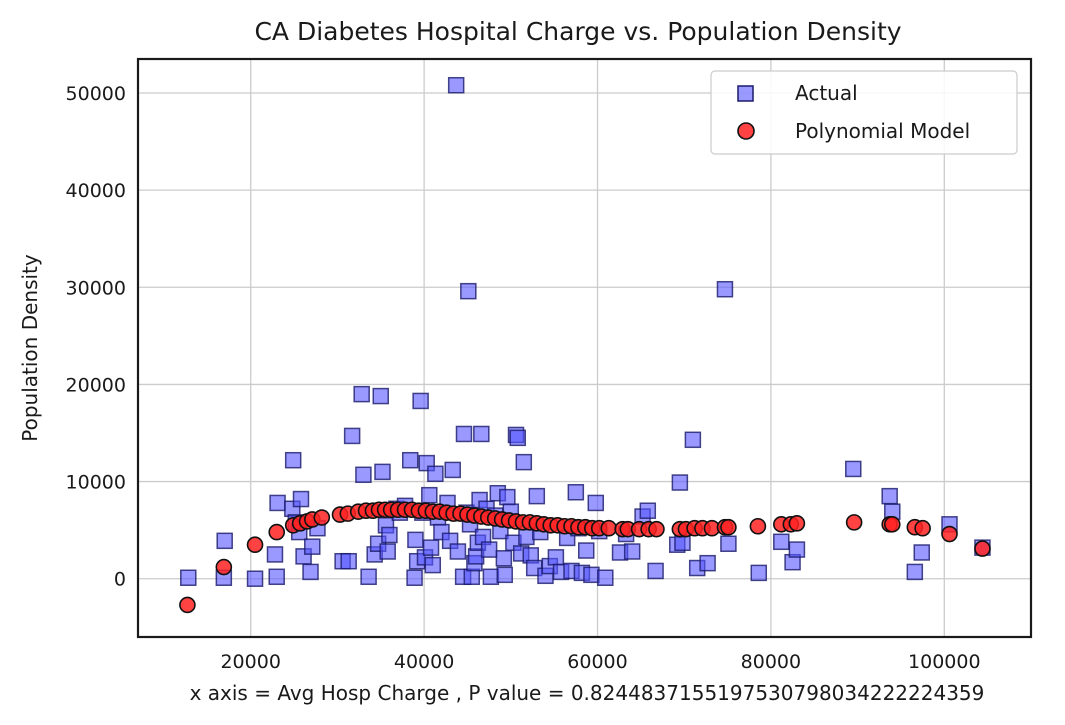 The width and height of the screenshot is (1065, 725). I want to click on legend-actual-label: Actual, so click(826, 93).